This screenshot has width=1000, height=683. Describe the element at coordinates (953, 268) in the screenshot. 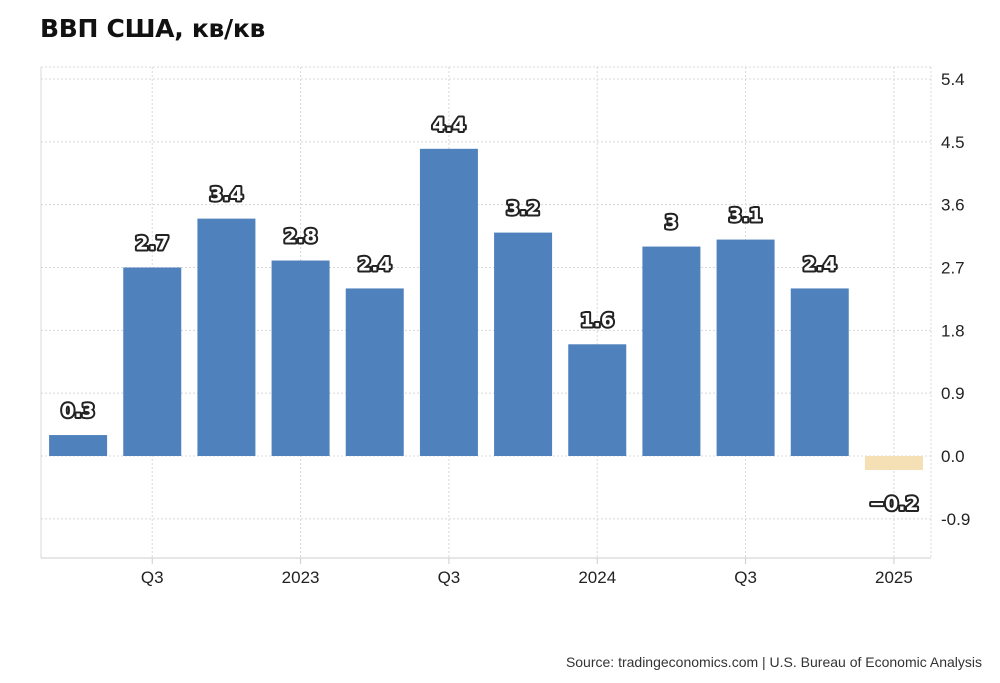

I see `y-tick-label: 2.7` at that location.